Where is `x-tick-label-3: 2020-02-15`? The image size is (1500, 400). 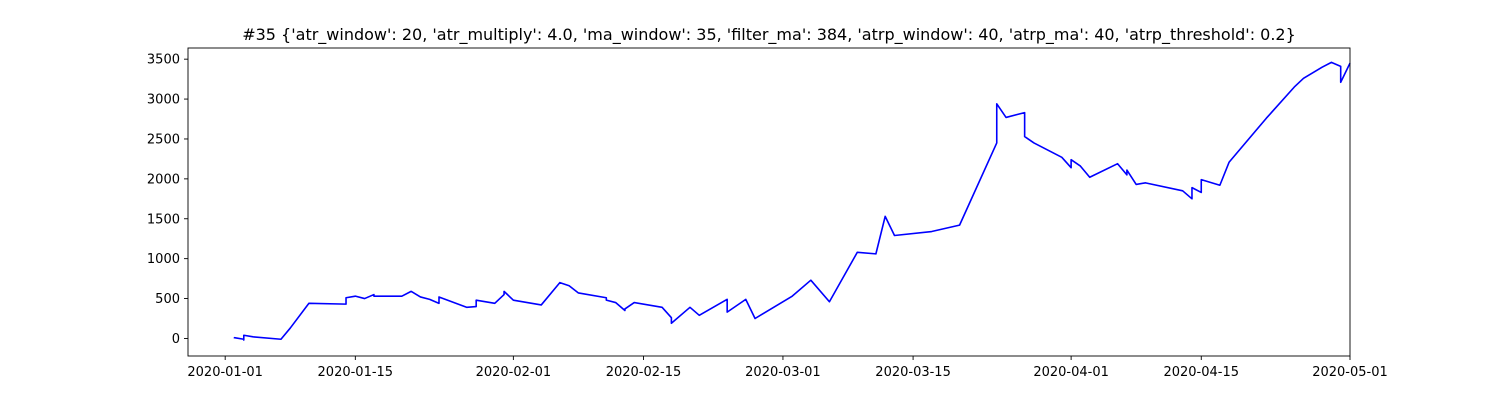
x-tick-label-3: 2020-02-15 is located at coordinates (644, 372).